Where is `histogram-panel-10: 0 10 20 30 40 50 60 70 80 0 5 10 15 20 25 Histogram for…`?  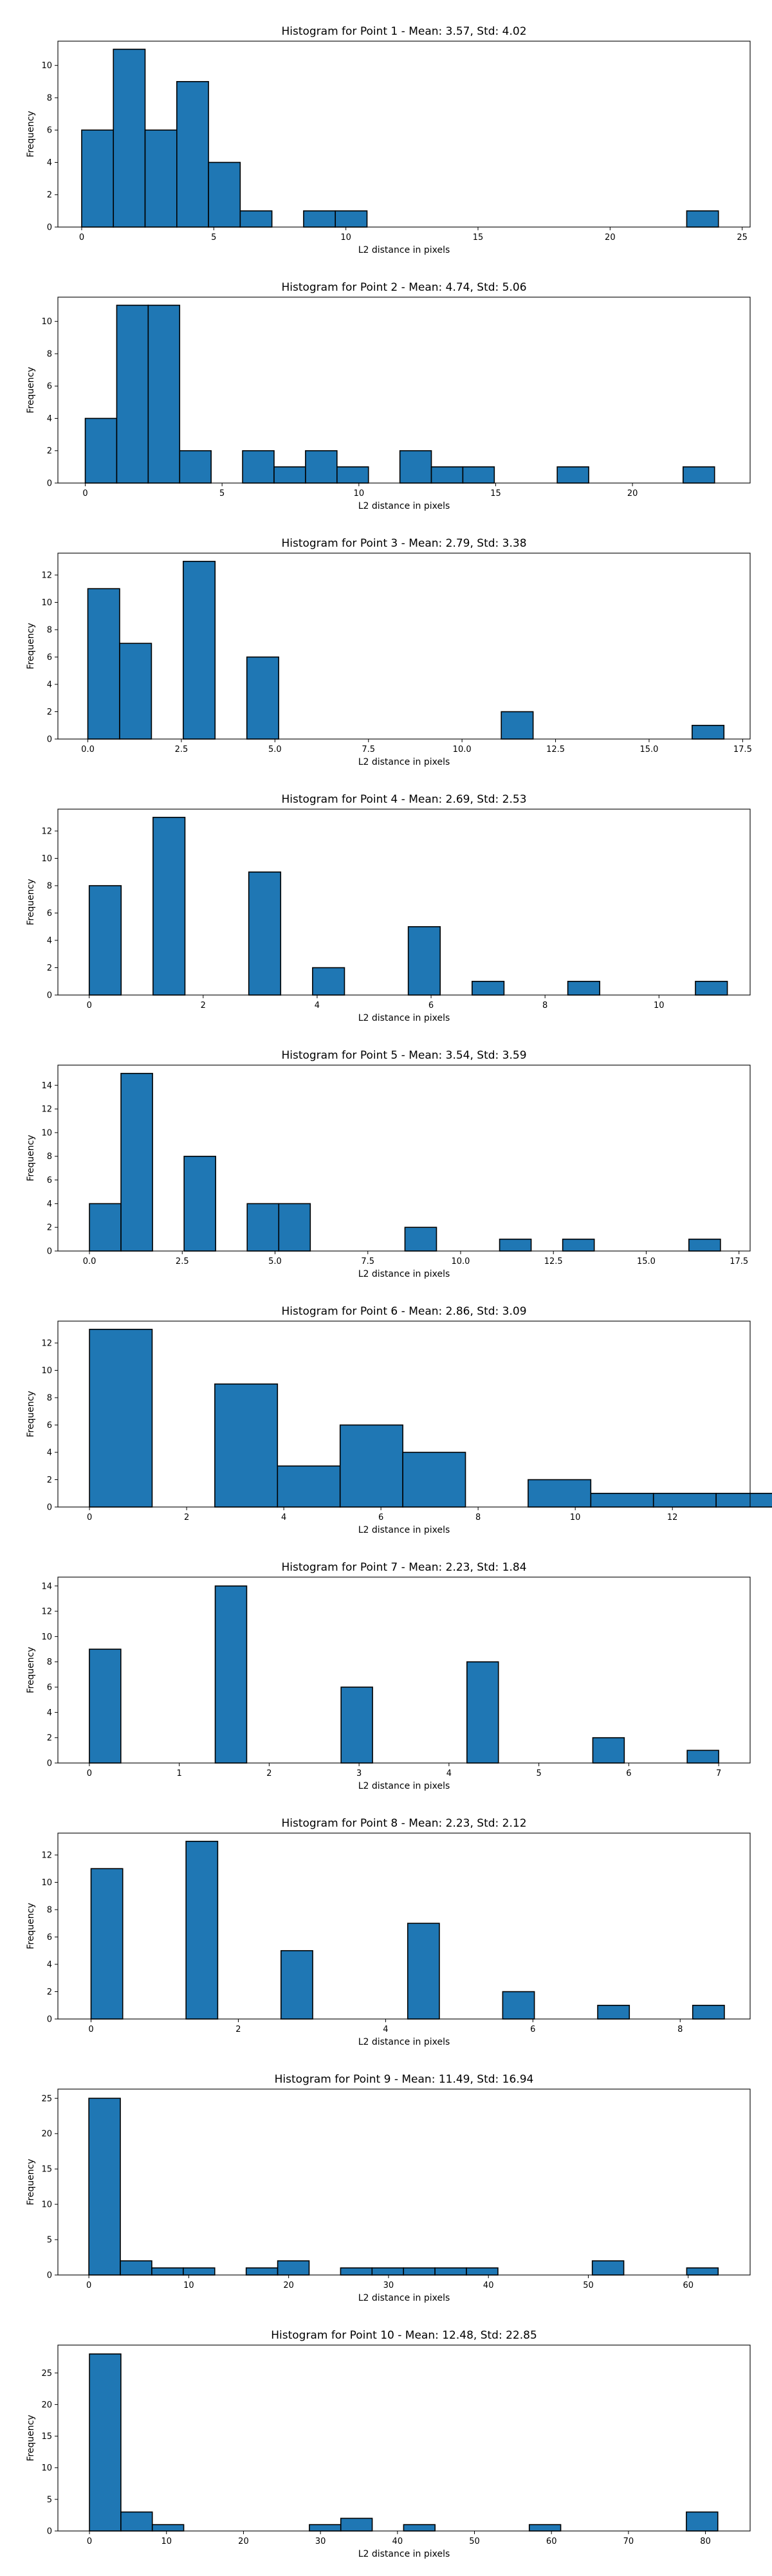
histogram-panel-10: 0 10 20 30 40 50 60 70 80 0 5 10 15 20 25 Histogram for… is located at coordinates (388, 2444).